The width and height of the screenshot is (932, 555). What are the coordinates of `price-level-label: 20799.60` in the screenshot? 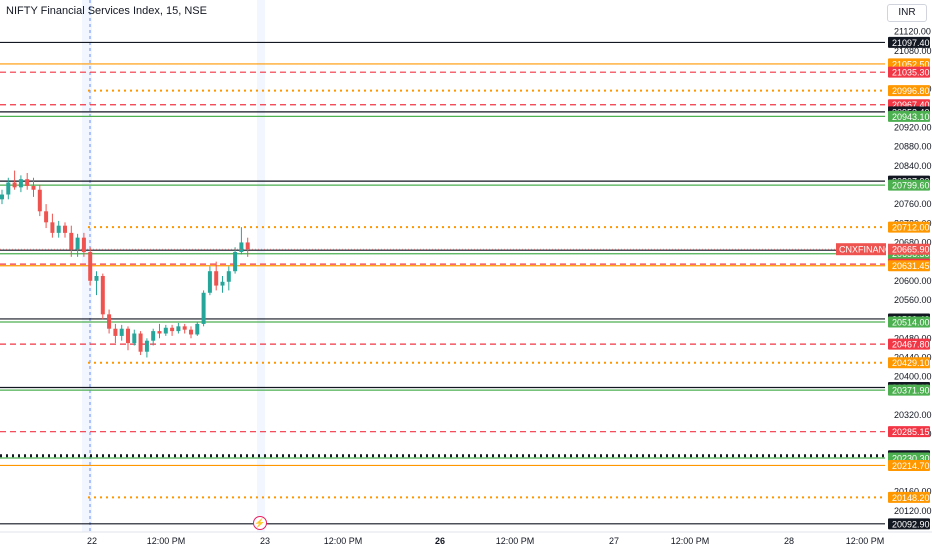 It's located at (911, 186).